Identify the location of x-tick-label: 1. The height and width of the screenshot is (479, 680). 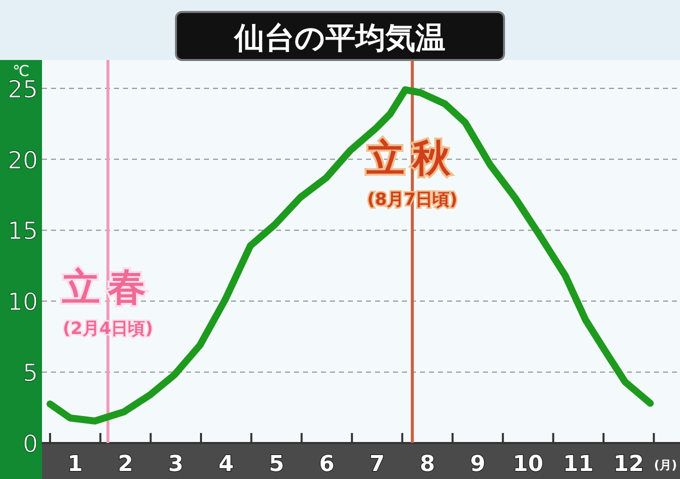
(75, 464).